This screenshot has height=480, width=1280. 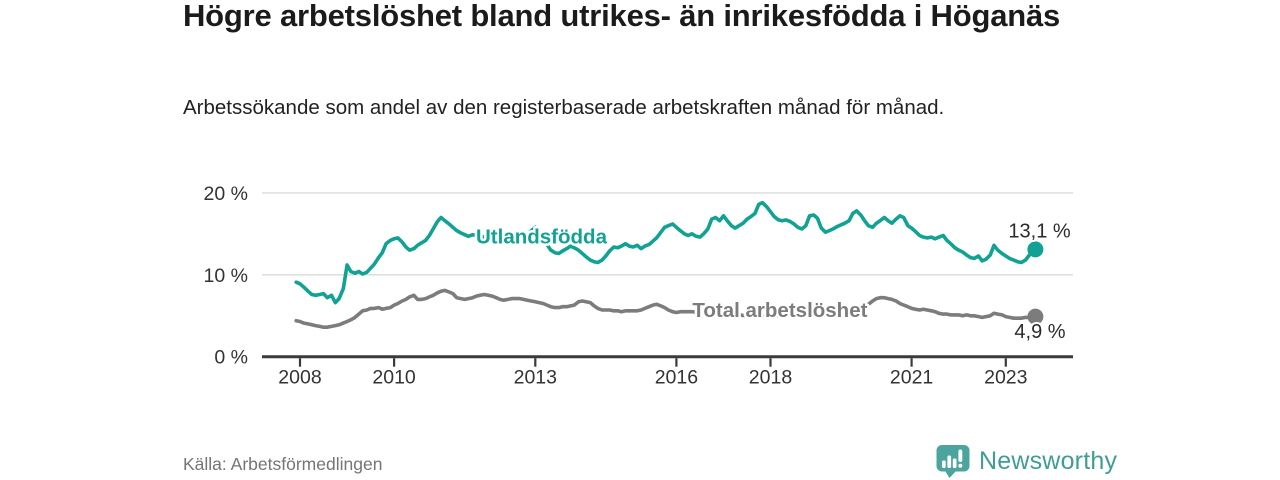 I want to click on x-tick-label: 2013, so click(x=535, y=378).